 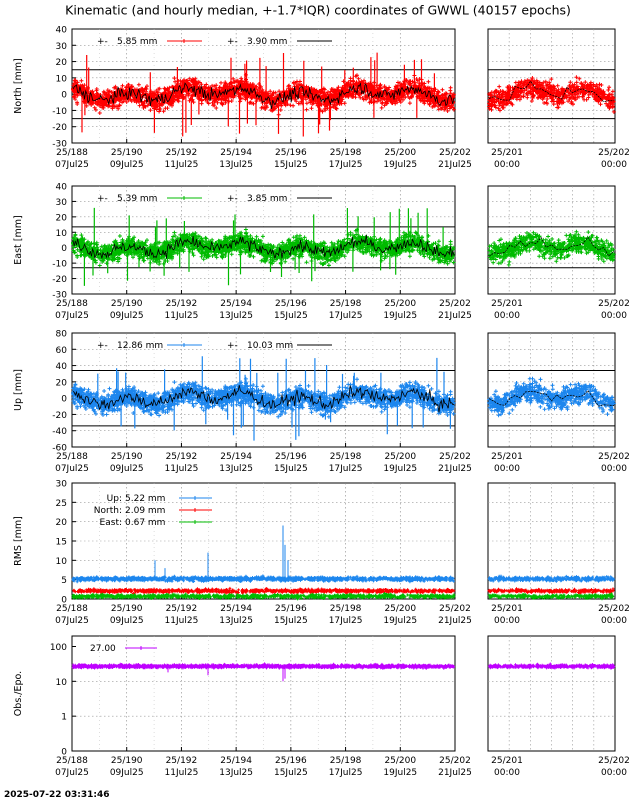 I want to click on x-tick-label-doy: 25/194, so click(x=236, y=457).